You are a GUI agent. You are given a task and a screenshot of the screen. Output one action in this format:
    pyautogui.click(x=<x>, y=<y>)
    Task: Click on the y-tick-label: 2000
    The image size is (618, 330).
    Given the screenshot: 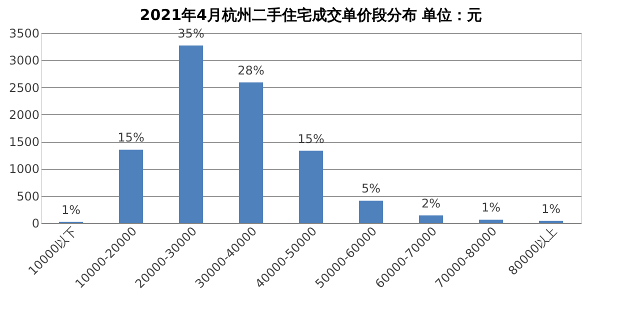 What is the action you would take?
    pyautogui.click(x=24, y=115)
    